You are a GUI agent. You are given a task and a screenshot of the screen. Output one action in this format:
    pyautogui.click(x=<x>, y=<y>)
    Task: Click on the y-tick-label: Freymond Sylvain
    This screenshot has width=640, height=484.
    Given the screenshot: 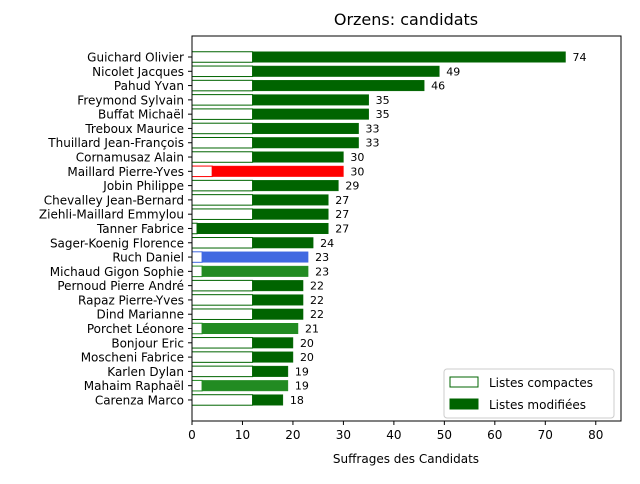 What is the action you would take?
    pyautogui.click(x=130, y=100)
    